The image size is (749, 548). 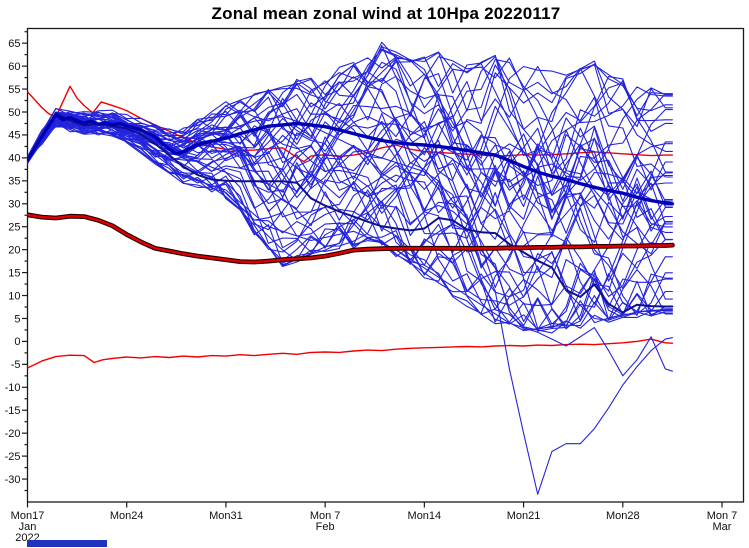 I want to click on y-tick-label: 60, so click(x=14, y=67).